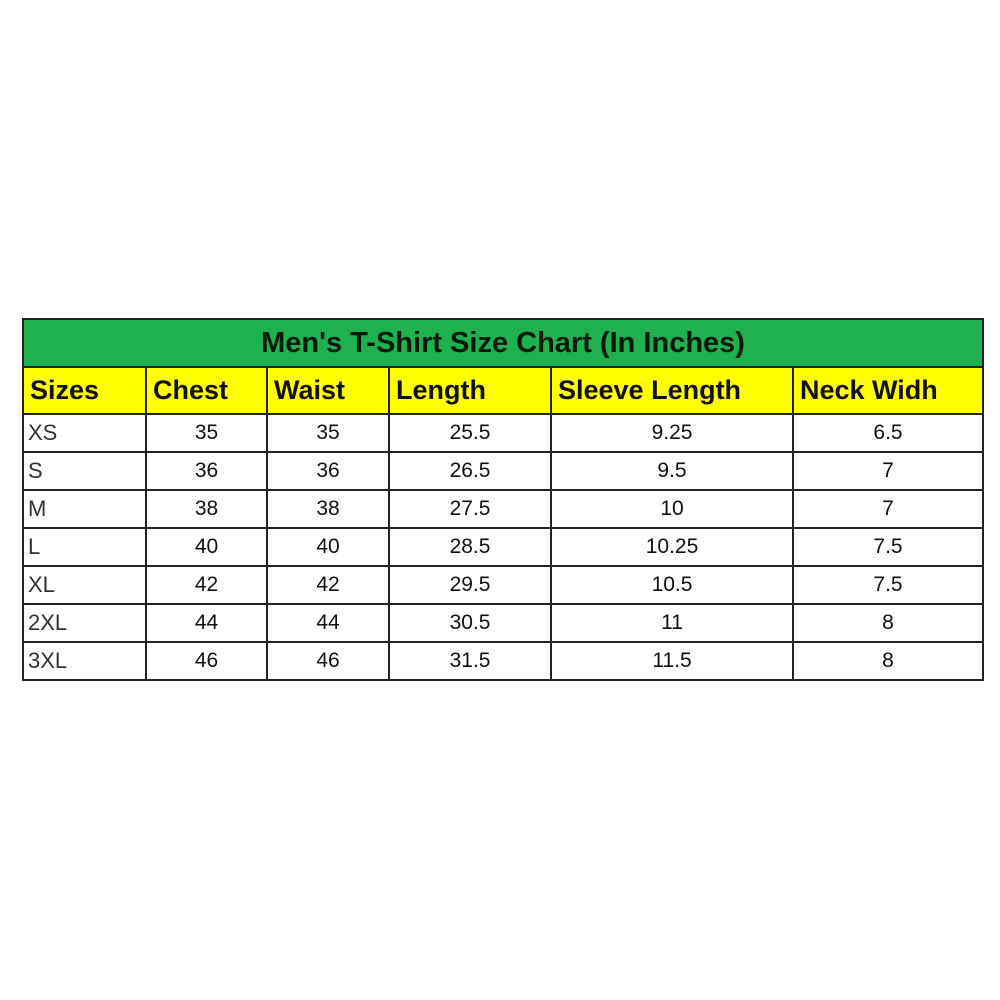 This screenshot has width=1000, height=1000. I want to click on column-header: Waist, so click(328, 390).